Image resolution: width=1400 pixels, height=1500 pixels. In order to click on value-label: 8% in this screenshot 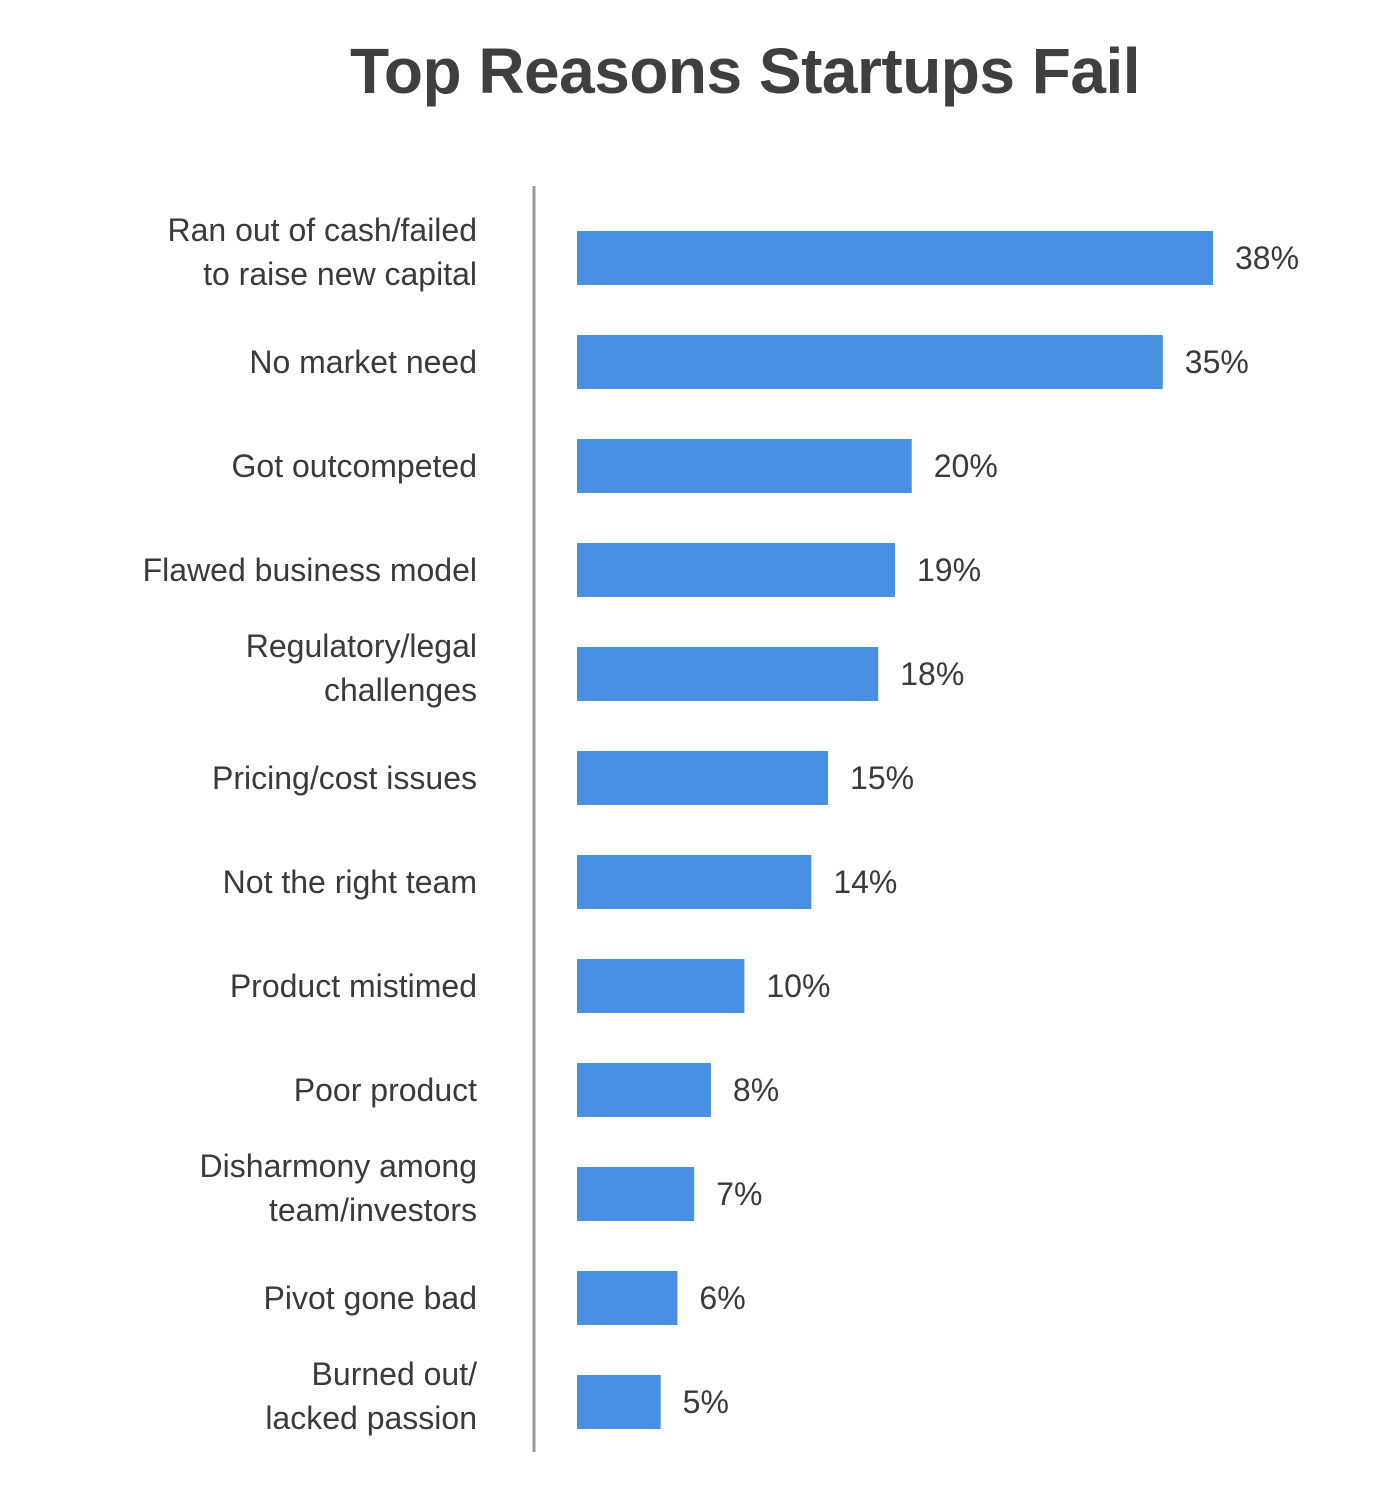, I will do `click(756, 1090)`.